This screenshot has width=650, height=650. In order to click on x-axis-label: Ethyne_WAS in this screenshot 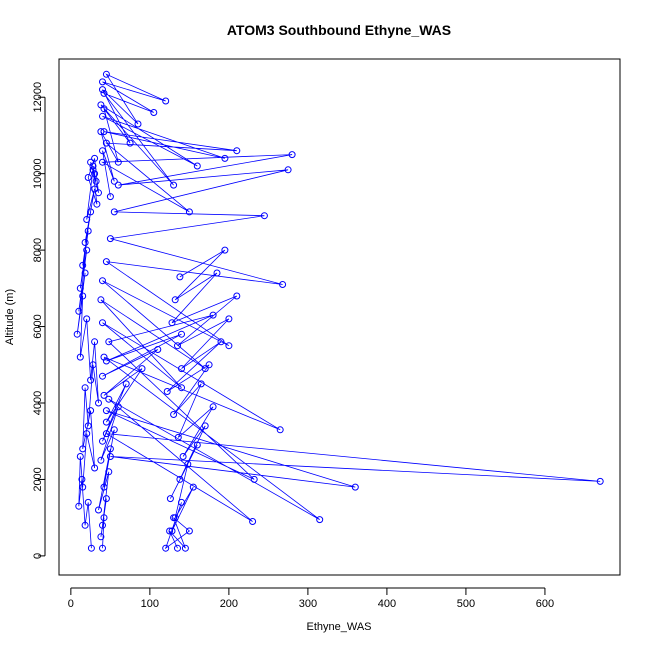, I will do `click(338, 627)`.